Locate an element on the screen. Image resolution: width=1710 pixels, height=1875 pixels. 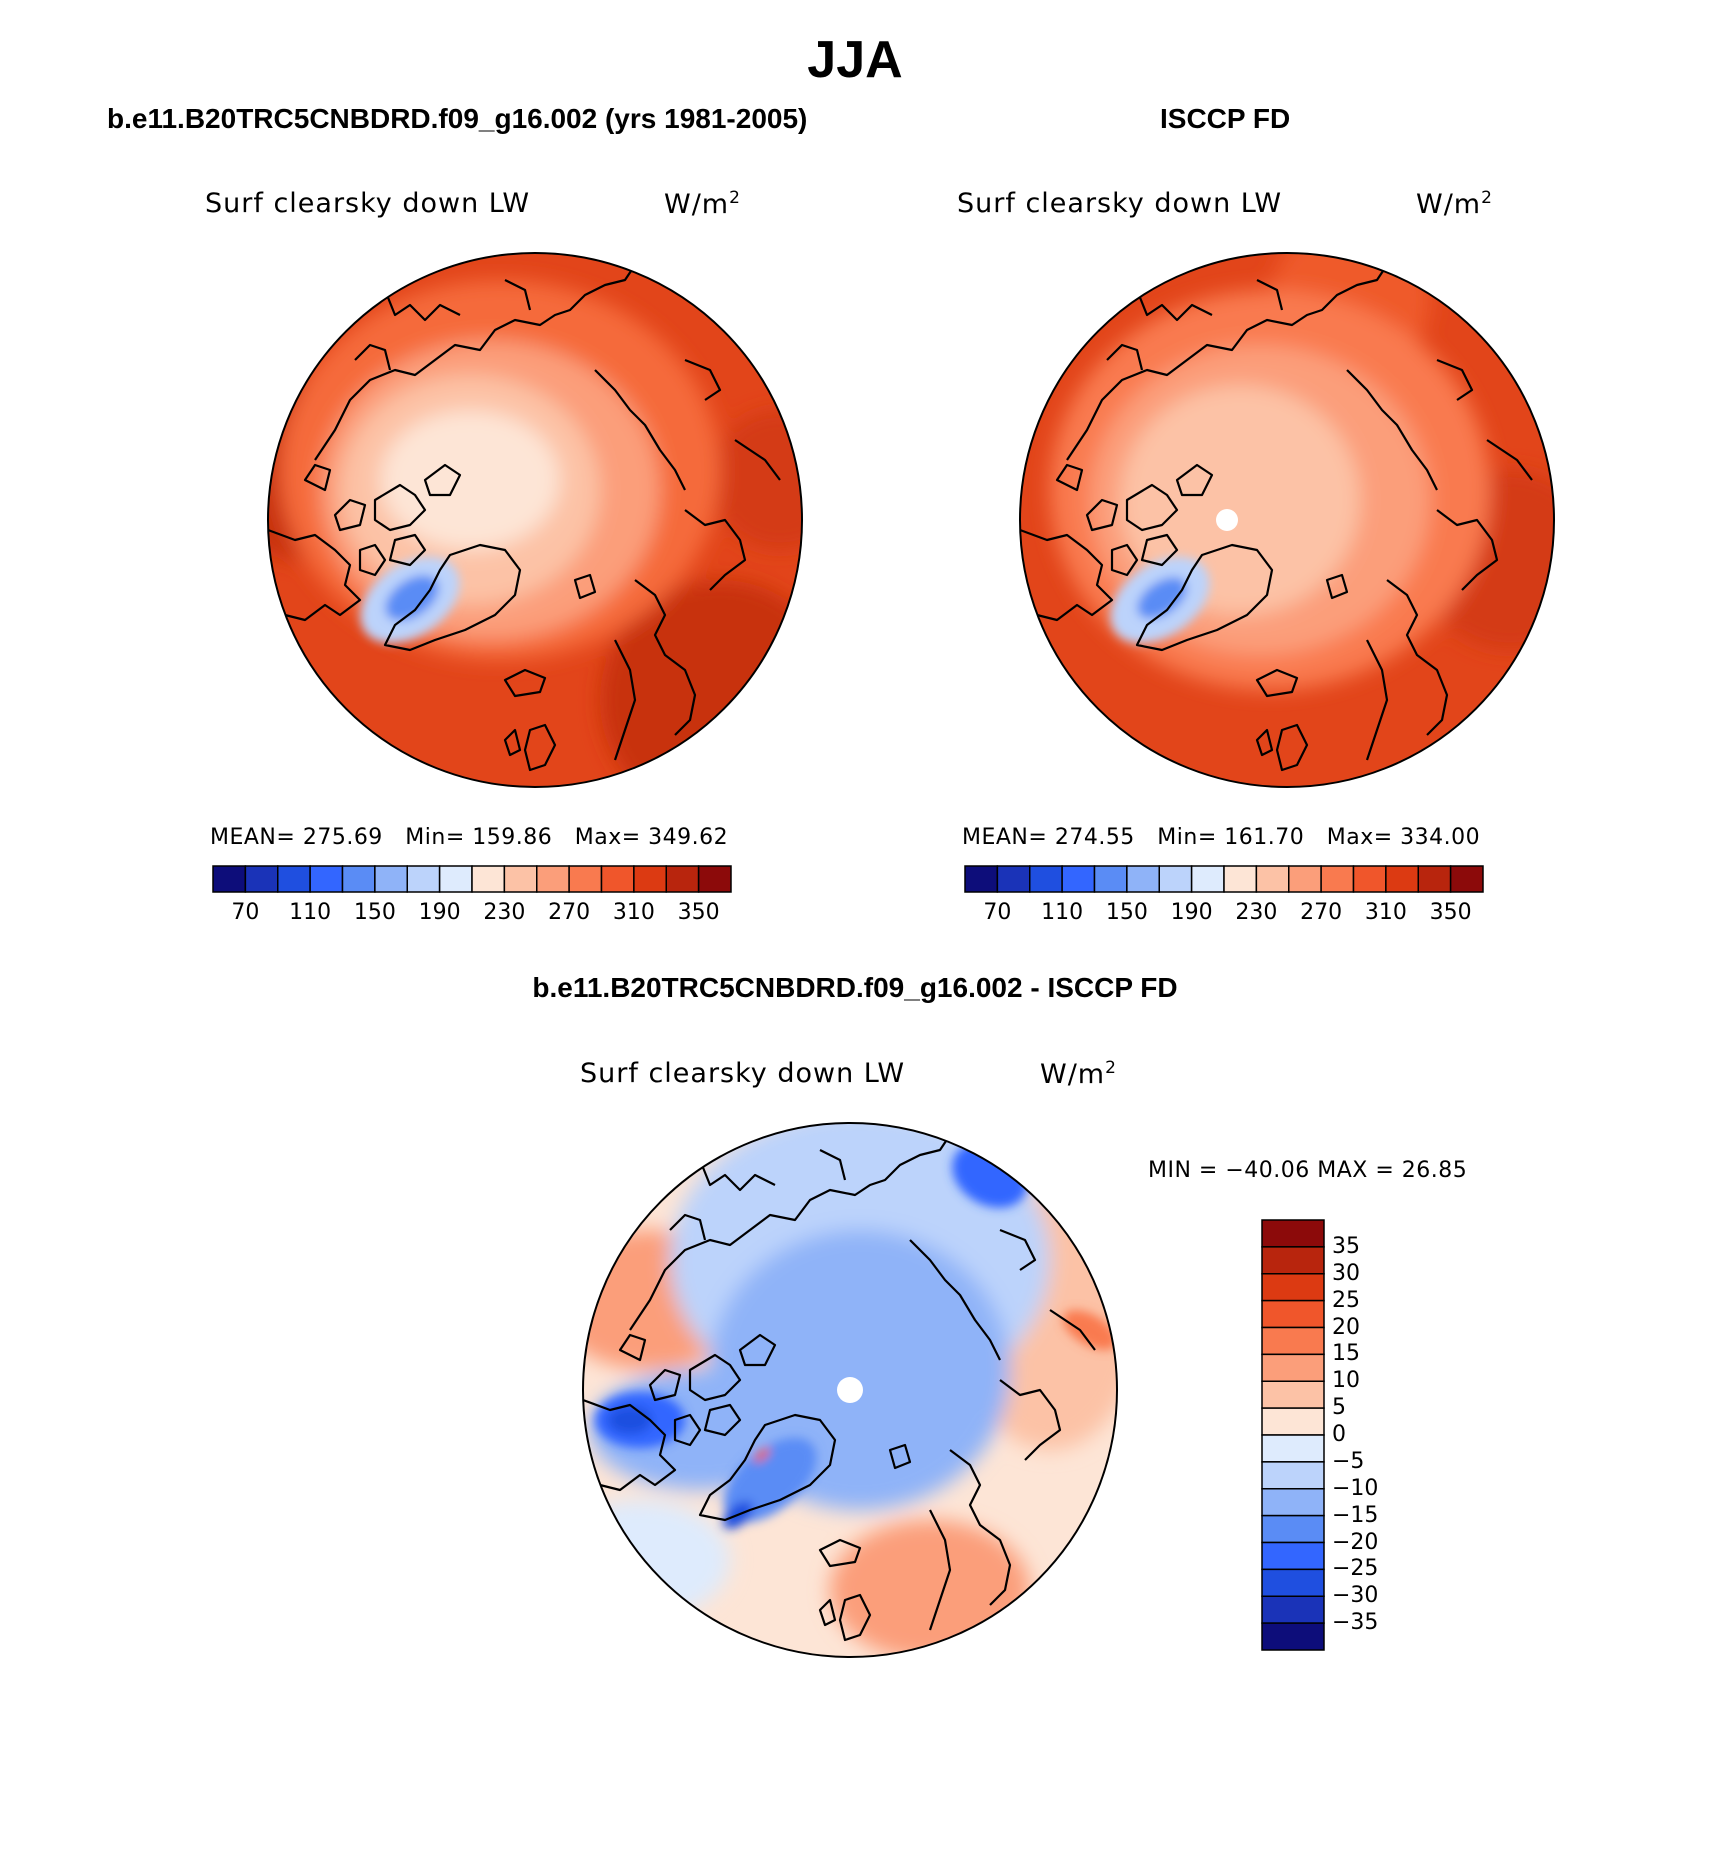
model-min-value: 159.86 is located at coordinates (512, 837).